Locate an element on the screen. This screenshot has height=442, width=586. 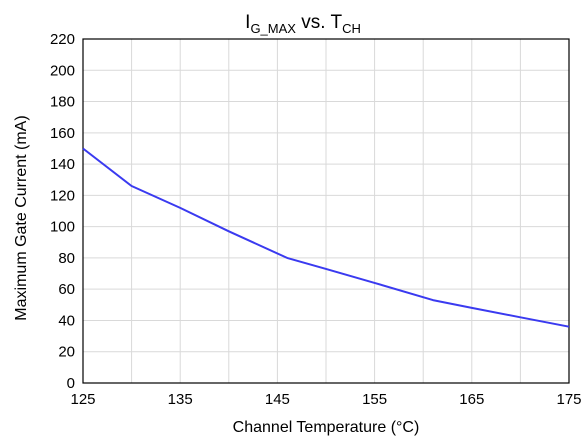
y-tick-label: 100 is located at coordinates (62, 227).